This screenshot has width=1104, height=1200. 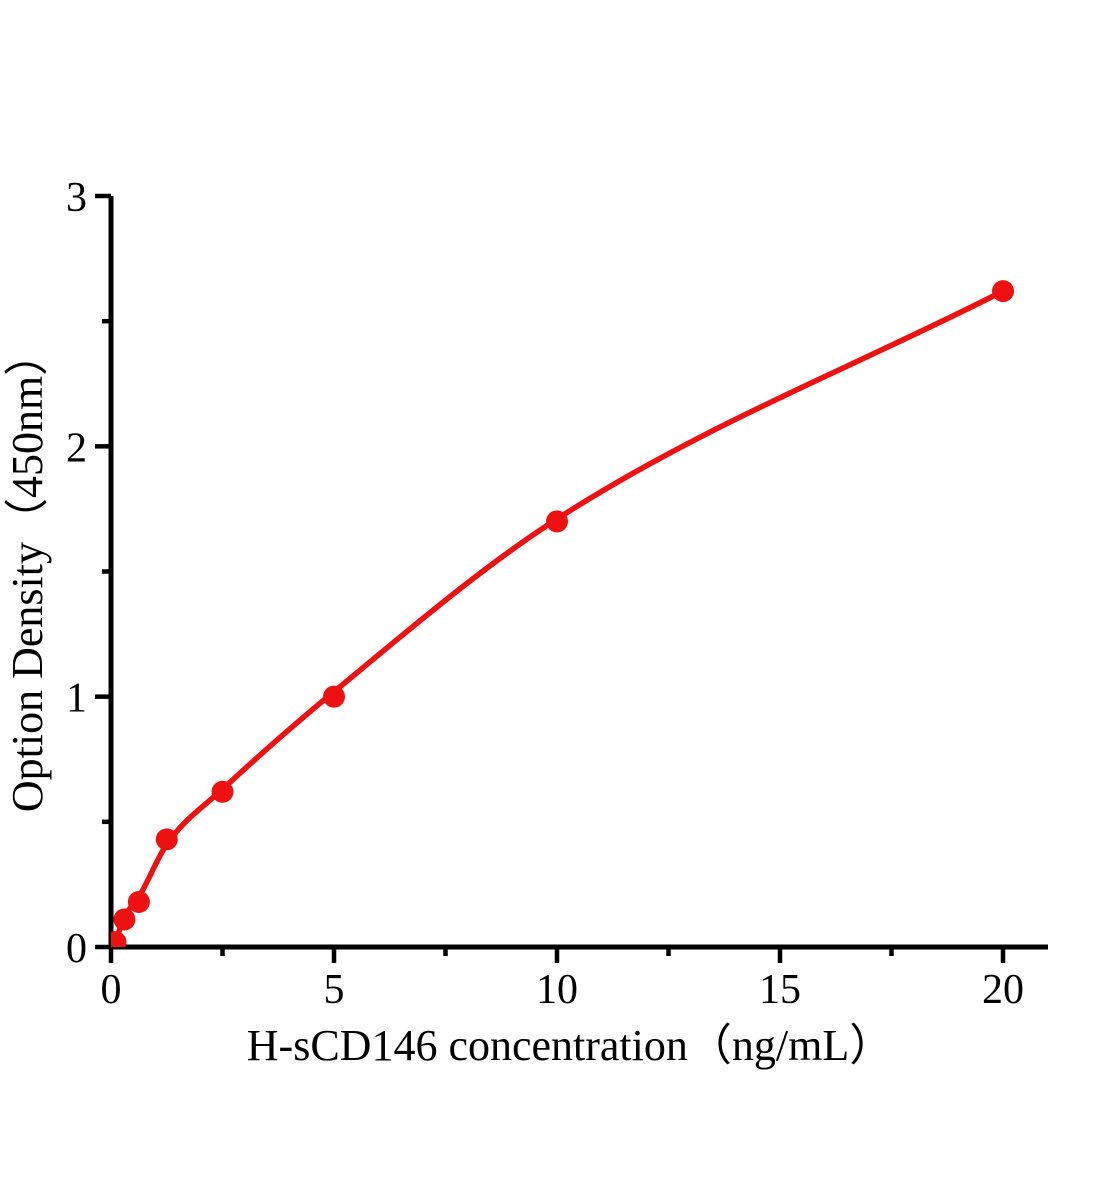 What do you see at coordinates (76, 949) in the screenshot?
I see `y-tick-label: 0` at bounding box center [76, 949].